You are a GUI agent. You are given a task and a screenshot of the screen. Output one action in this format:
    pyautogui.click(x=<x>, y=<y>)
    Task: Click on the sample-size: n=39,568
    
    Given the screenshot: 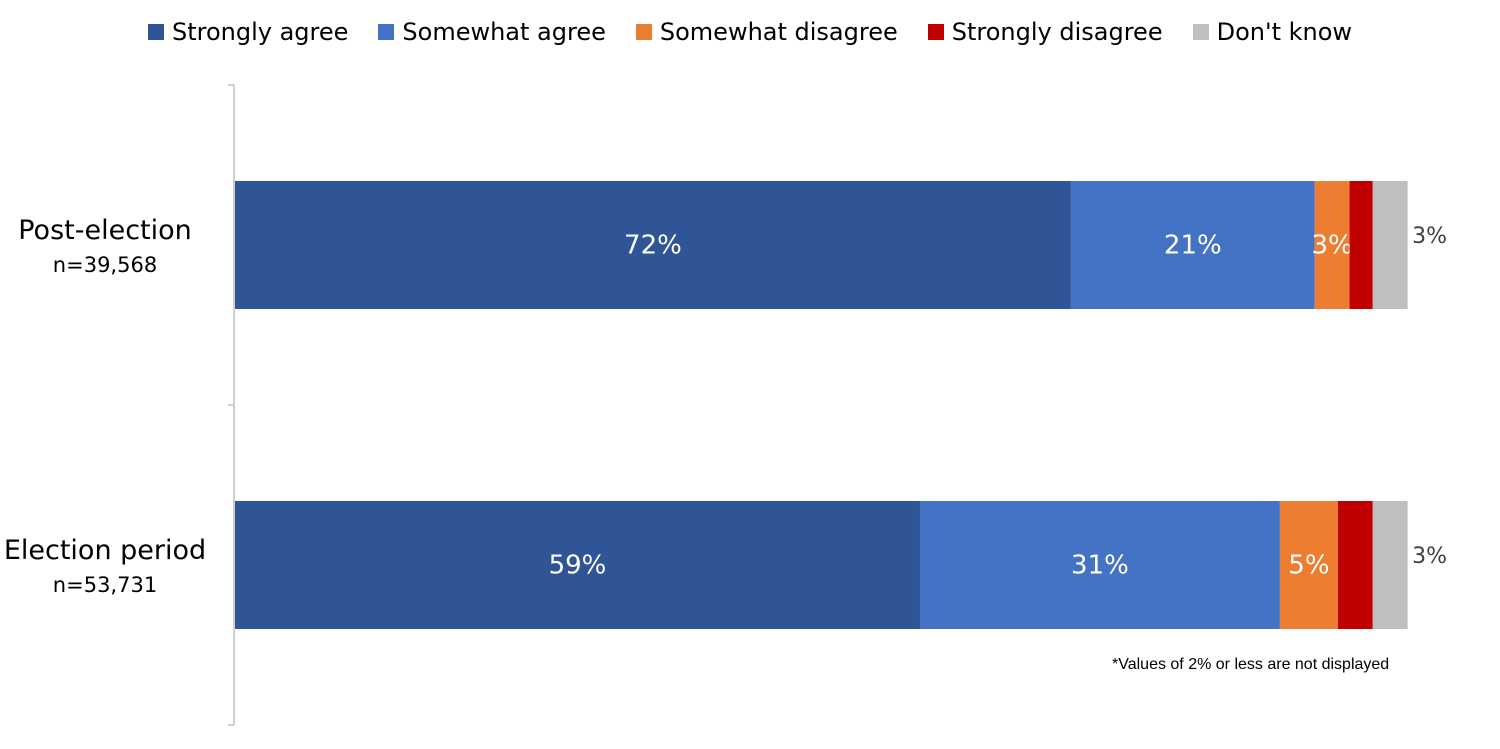 What is the action you would take?
    pyautogui.click(x=105, y=265)
    